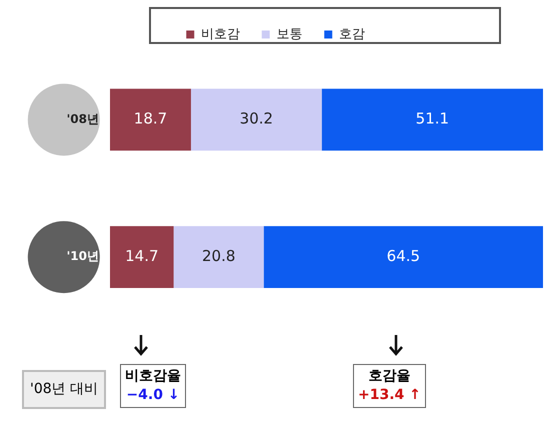 The image size is (550, 432). What do you see at coordinates (153, 395) in the screenshot?
I see `text: −4.0 ↓` at bounding box center [153, 395].